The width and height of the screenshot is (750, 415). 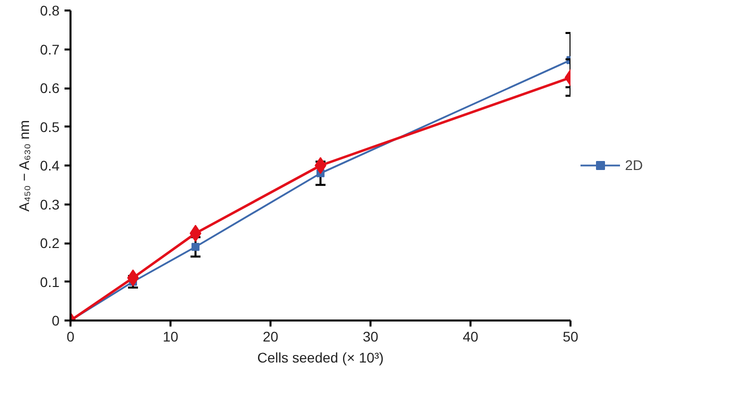 I want to click on x-tick-label: 10, so click(x=170, y=336).